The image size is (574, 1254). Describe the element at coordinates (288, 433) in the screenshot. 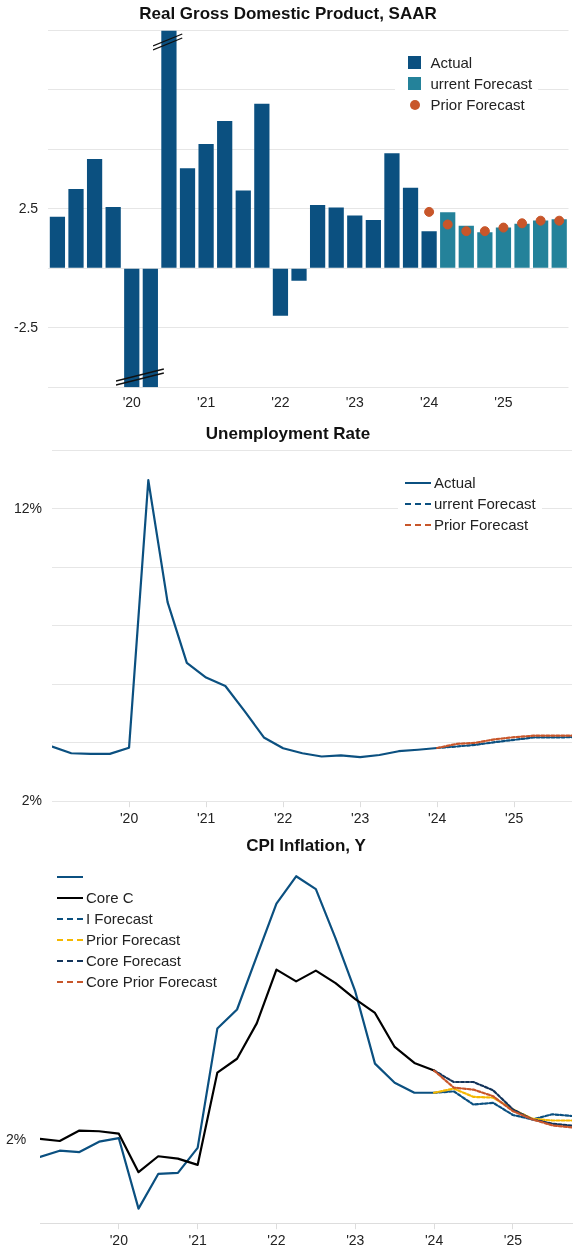

I see `chart-title: Unemployment Rate` at that location.